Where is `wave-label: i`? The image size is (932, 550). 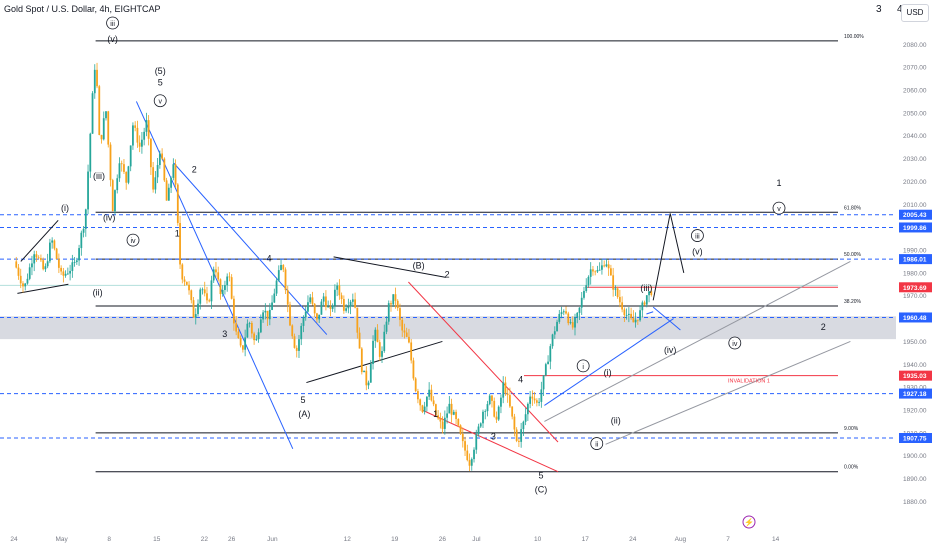
wave-label: i is located at coordinates (583, 367).